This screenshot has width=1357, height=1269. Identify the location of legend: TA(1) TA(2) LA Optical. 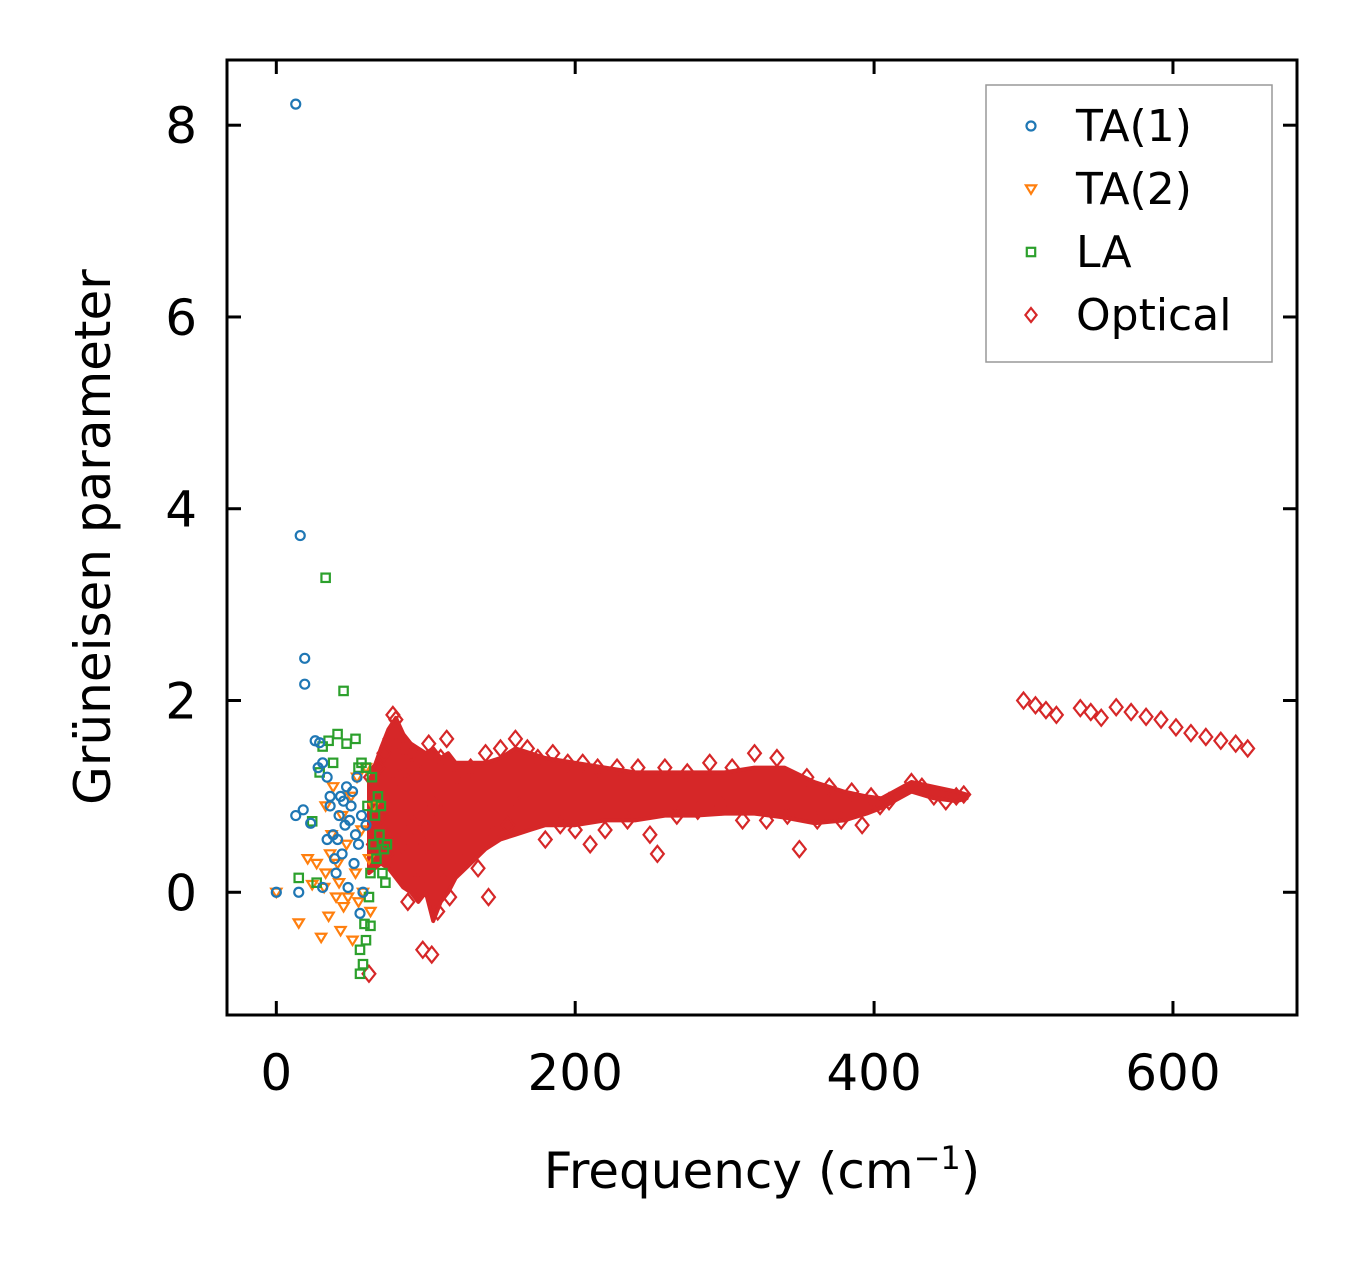
(1129, 223).